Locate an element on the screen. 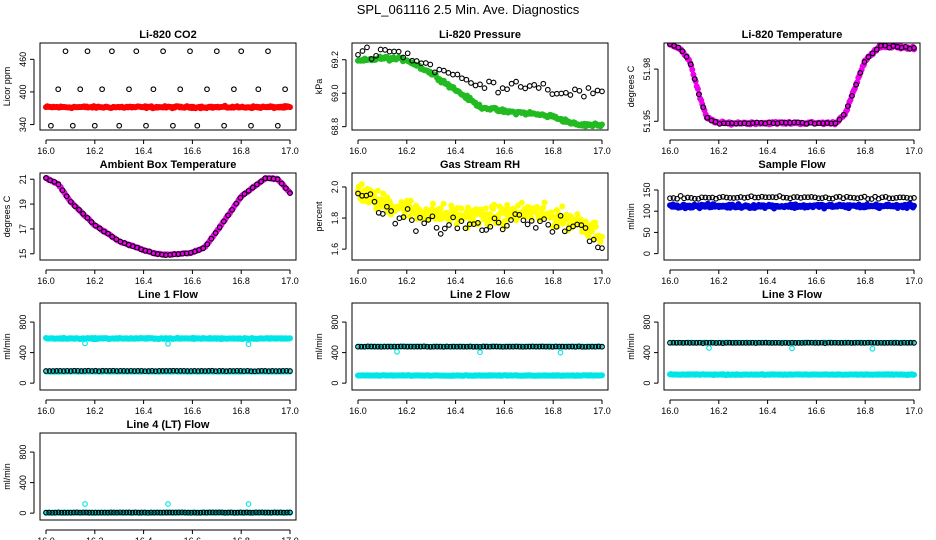 Image resolution: width=936 pixels, height=540 pixels. y-tick-label: 69.0 is located at coordinates (335, 93).